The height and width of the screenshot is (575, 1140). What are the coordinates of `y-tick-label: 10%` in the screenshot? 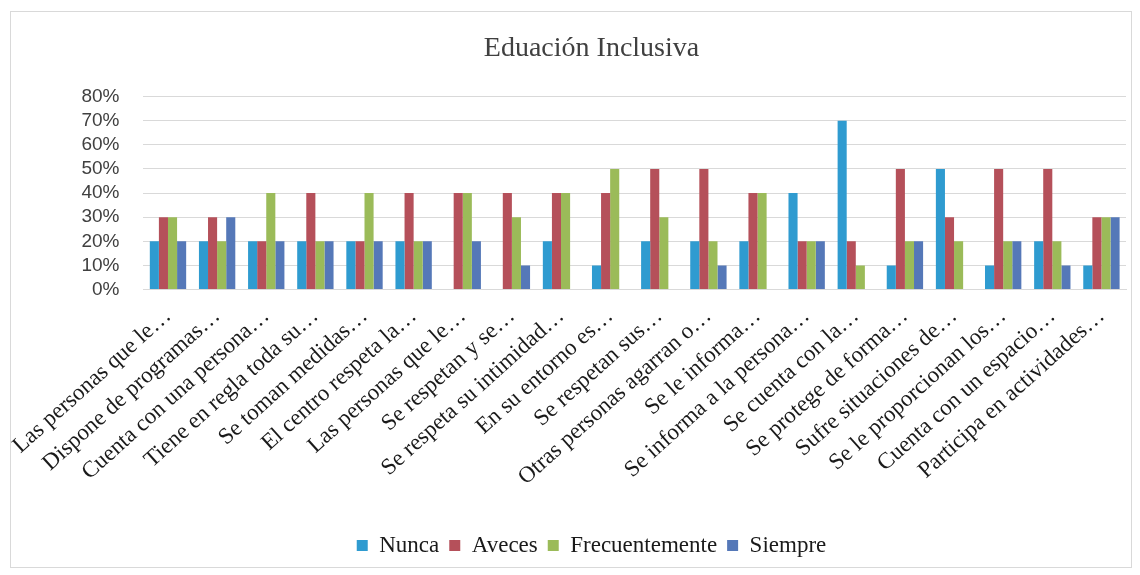 It's located at (100, 264).